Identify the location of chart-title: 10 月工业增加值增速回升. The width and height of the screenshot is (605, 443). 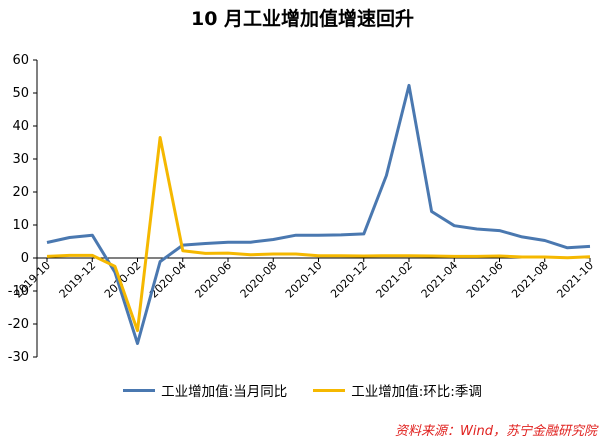
(302, 19).